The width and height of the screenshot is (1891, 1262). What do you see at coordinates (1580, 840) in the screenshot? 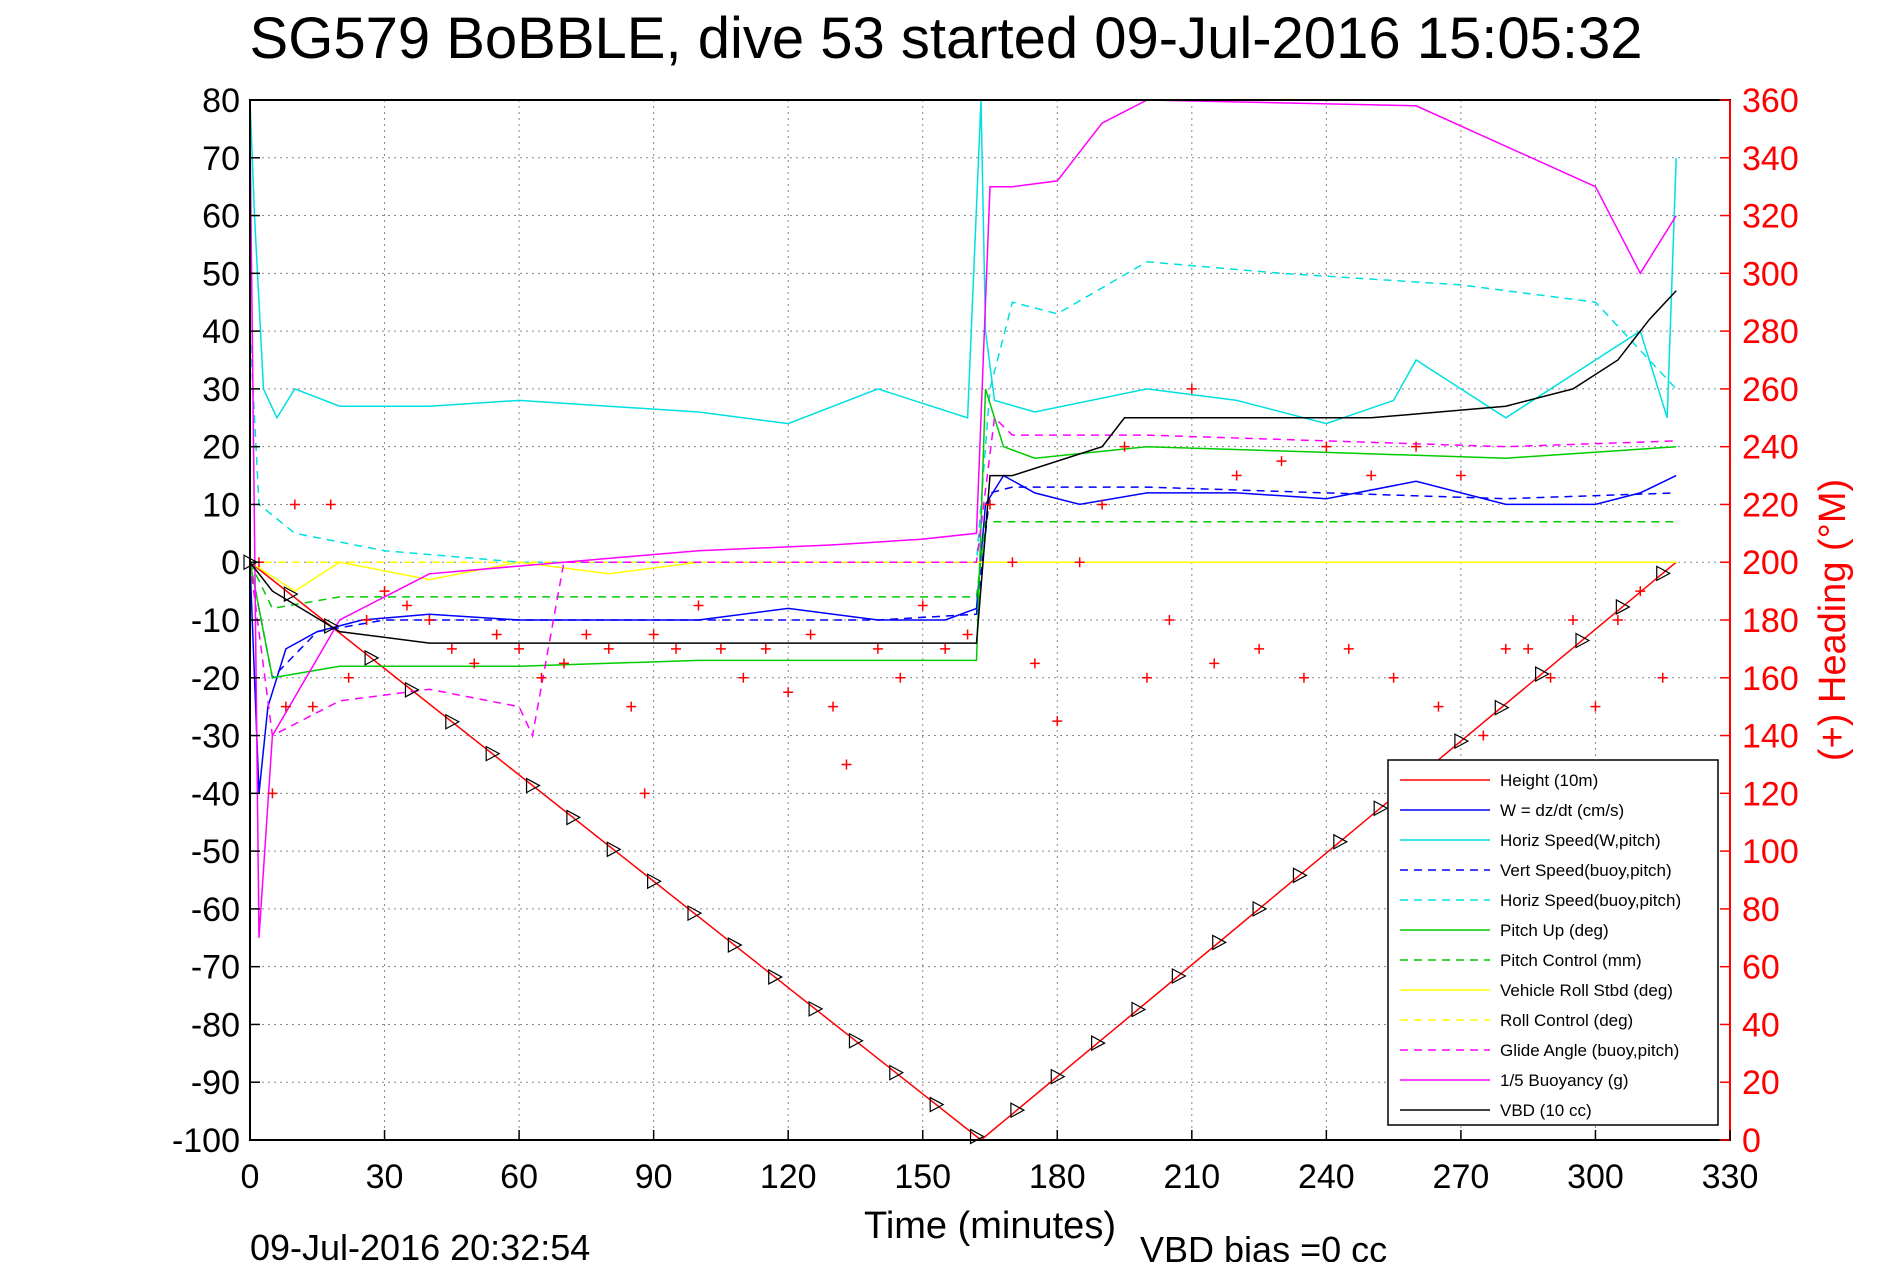
I see `legend-label: Horiz Speed(W,pitch)` at bounding box center [1580, 840].